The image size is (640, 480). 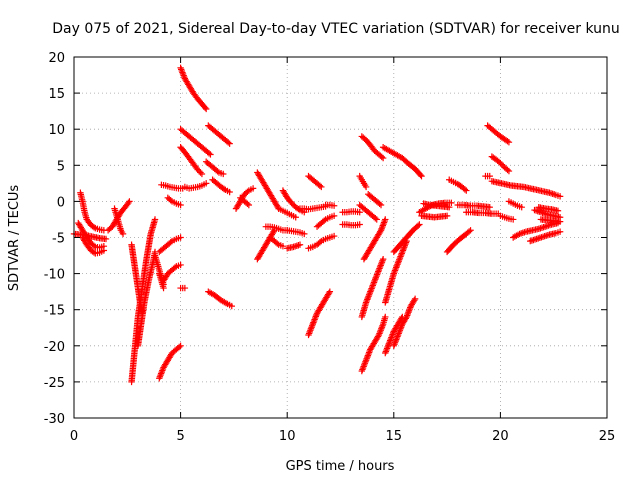 What do you see at coordinates (54, 275) in the screenshot?
I see `y-tick-label: -10` at bounding box center [54, 275].